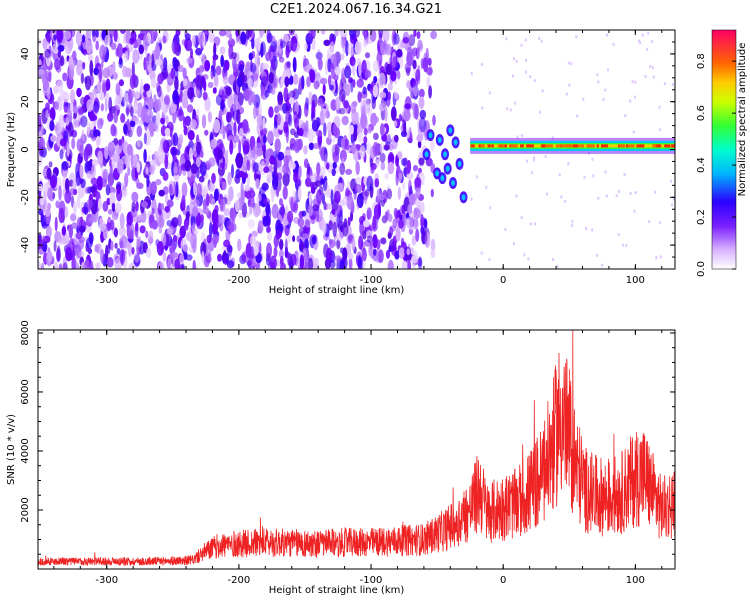 The width and height of the screenshot is (750, 600). Describe the element at coordinates (239, 580) in the screenshot. I see `x-tick-label: -200` at that location.